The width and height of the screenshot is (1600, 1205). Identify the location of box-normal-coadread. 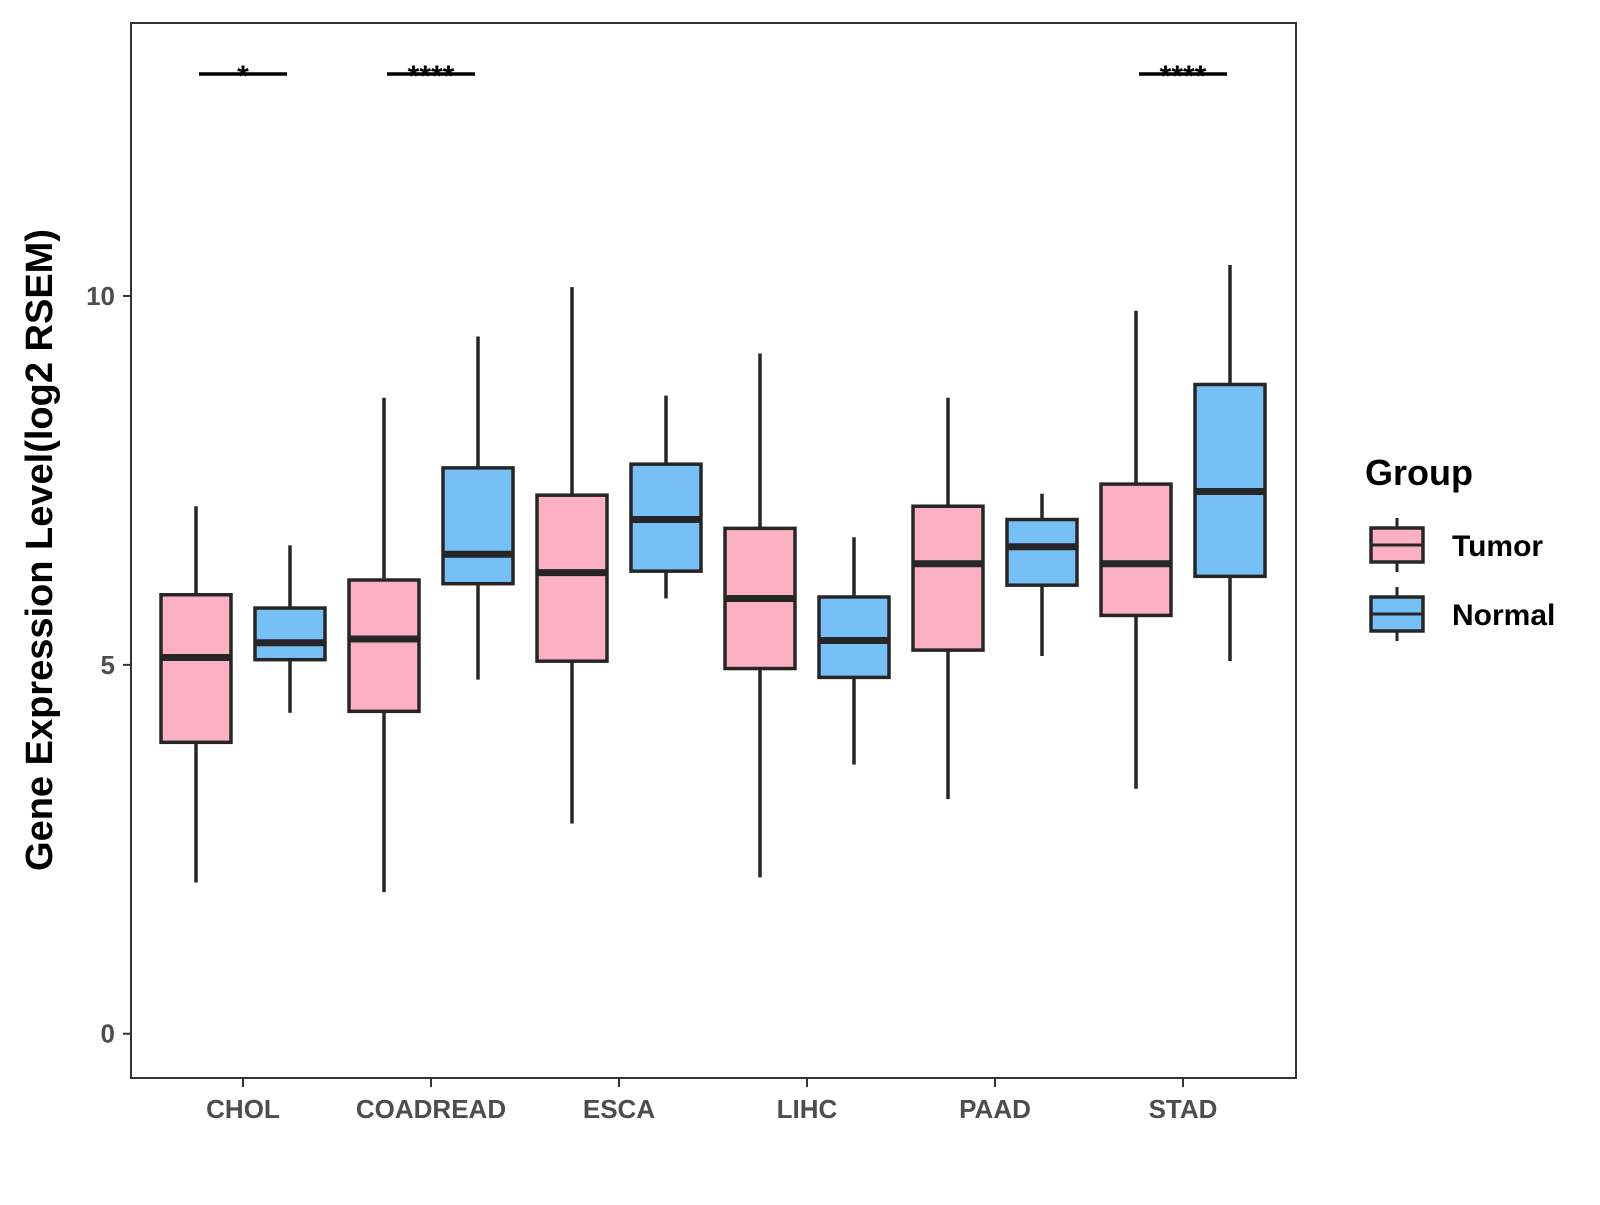
(478, 508).